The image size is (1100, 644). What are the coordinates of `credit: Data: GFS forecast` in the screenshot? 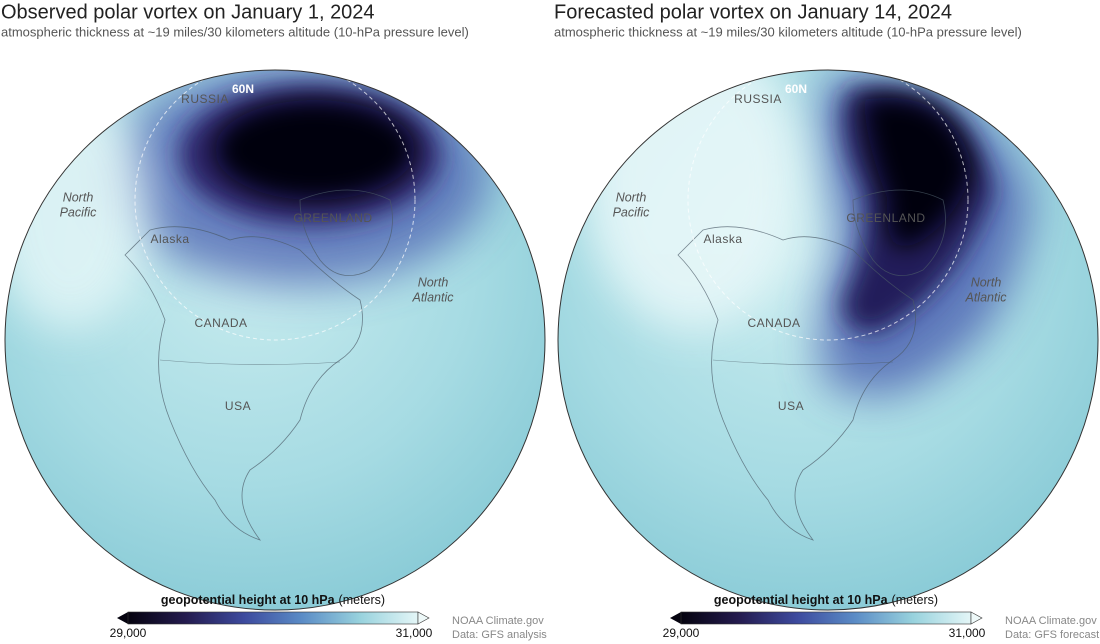 It's located at (1052, 635).